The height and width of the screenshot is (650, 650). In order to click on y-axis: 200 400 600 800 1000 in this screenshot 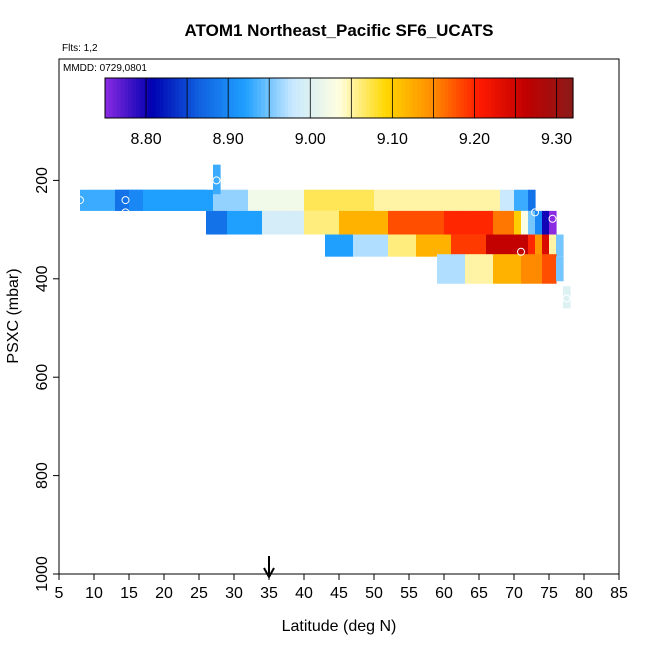, I will do `click(46, 379)`.